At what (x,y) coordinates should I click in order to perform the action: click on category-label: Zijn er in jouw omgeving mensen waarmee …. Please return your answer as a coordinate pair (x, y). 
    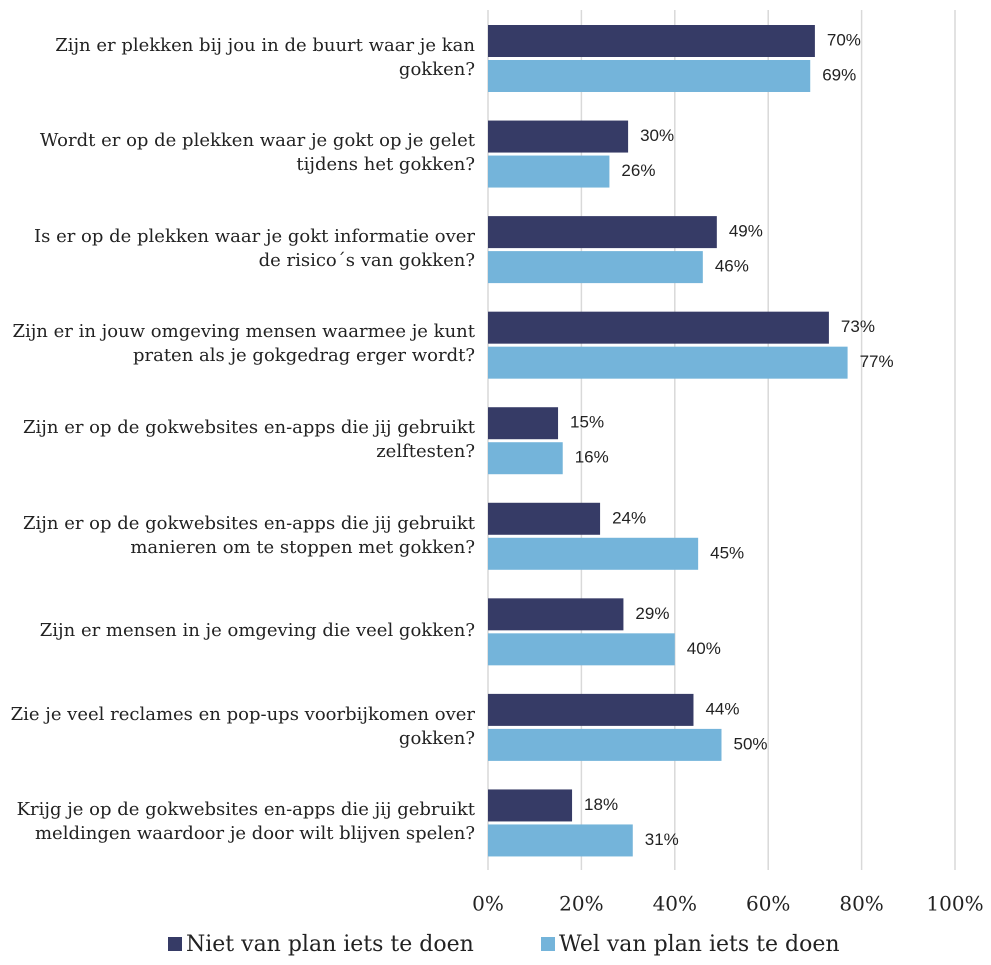
    Looking at the image, I should click on (243, 344).